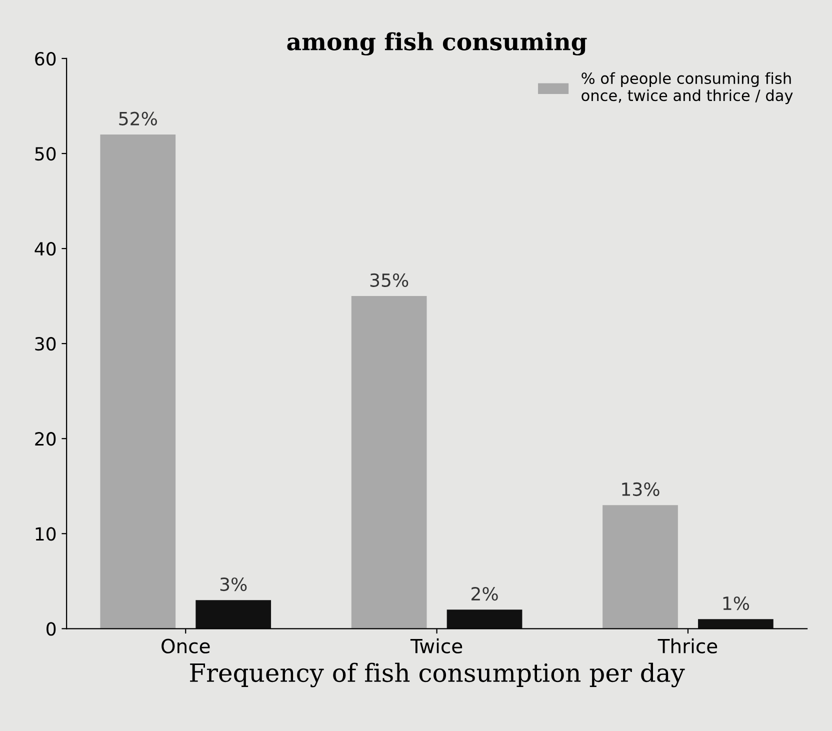  I want to click on x-tick-label: Thrice, so click(688, 646).